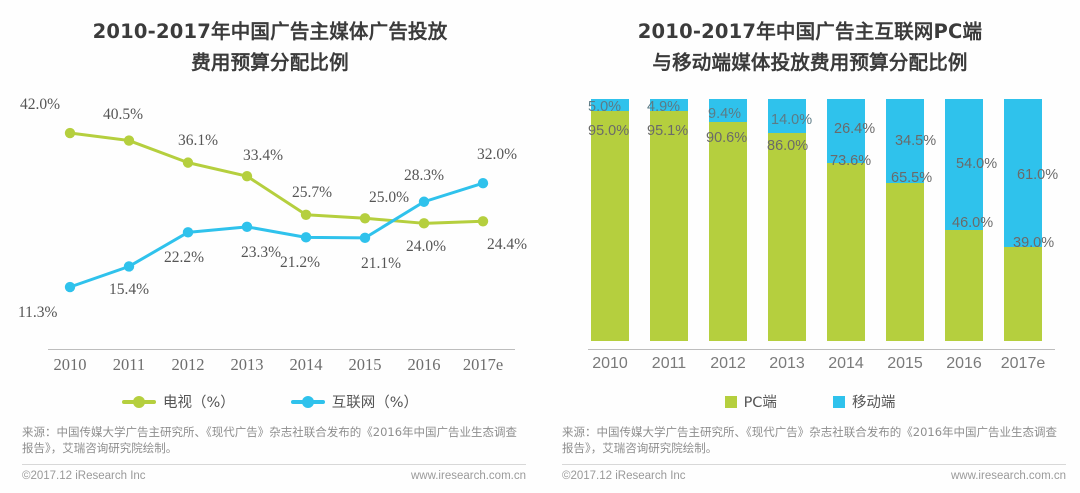  What do you see at coordinates (40, 105) in the screenshot?
I see `line-value-label: 42.0%` at bounding box center [40, 105].